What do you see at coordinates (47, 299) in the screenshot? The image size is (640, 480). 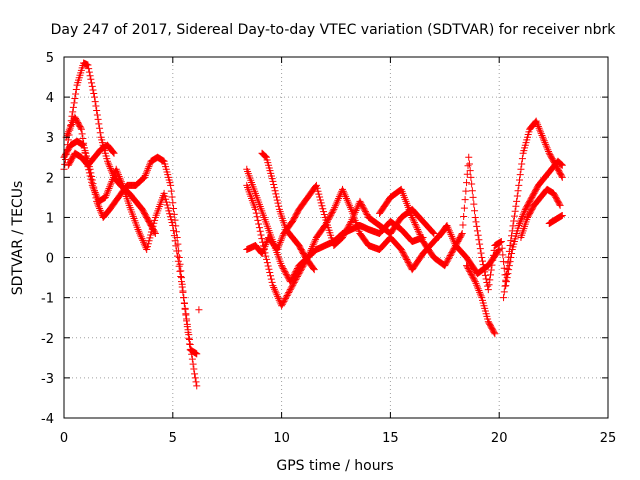 I see `y-tick-label: -1` at bounding box center [47, 299].